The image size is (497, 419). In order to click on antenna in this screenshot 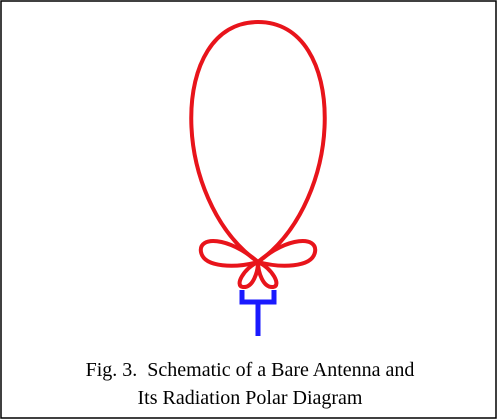, I will do `click(258, 313)`.